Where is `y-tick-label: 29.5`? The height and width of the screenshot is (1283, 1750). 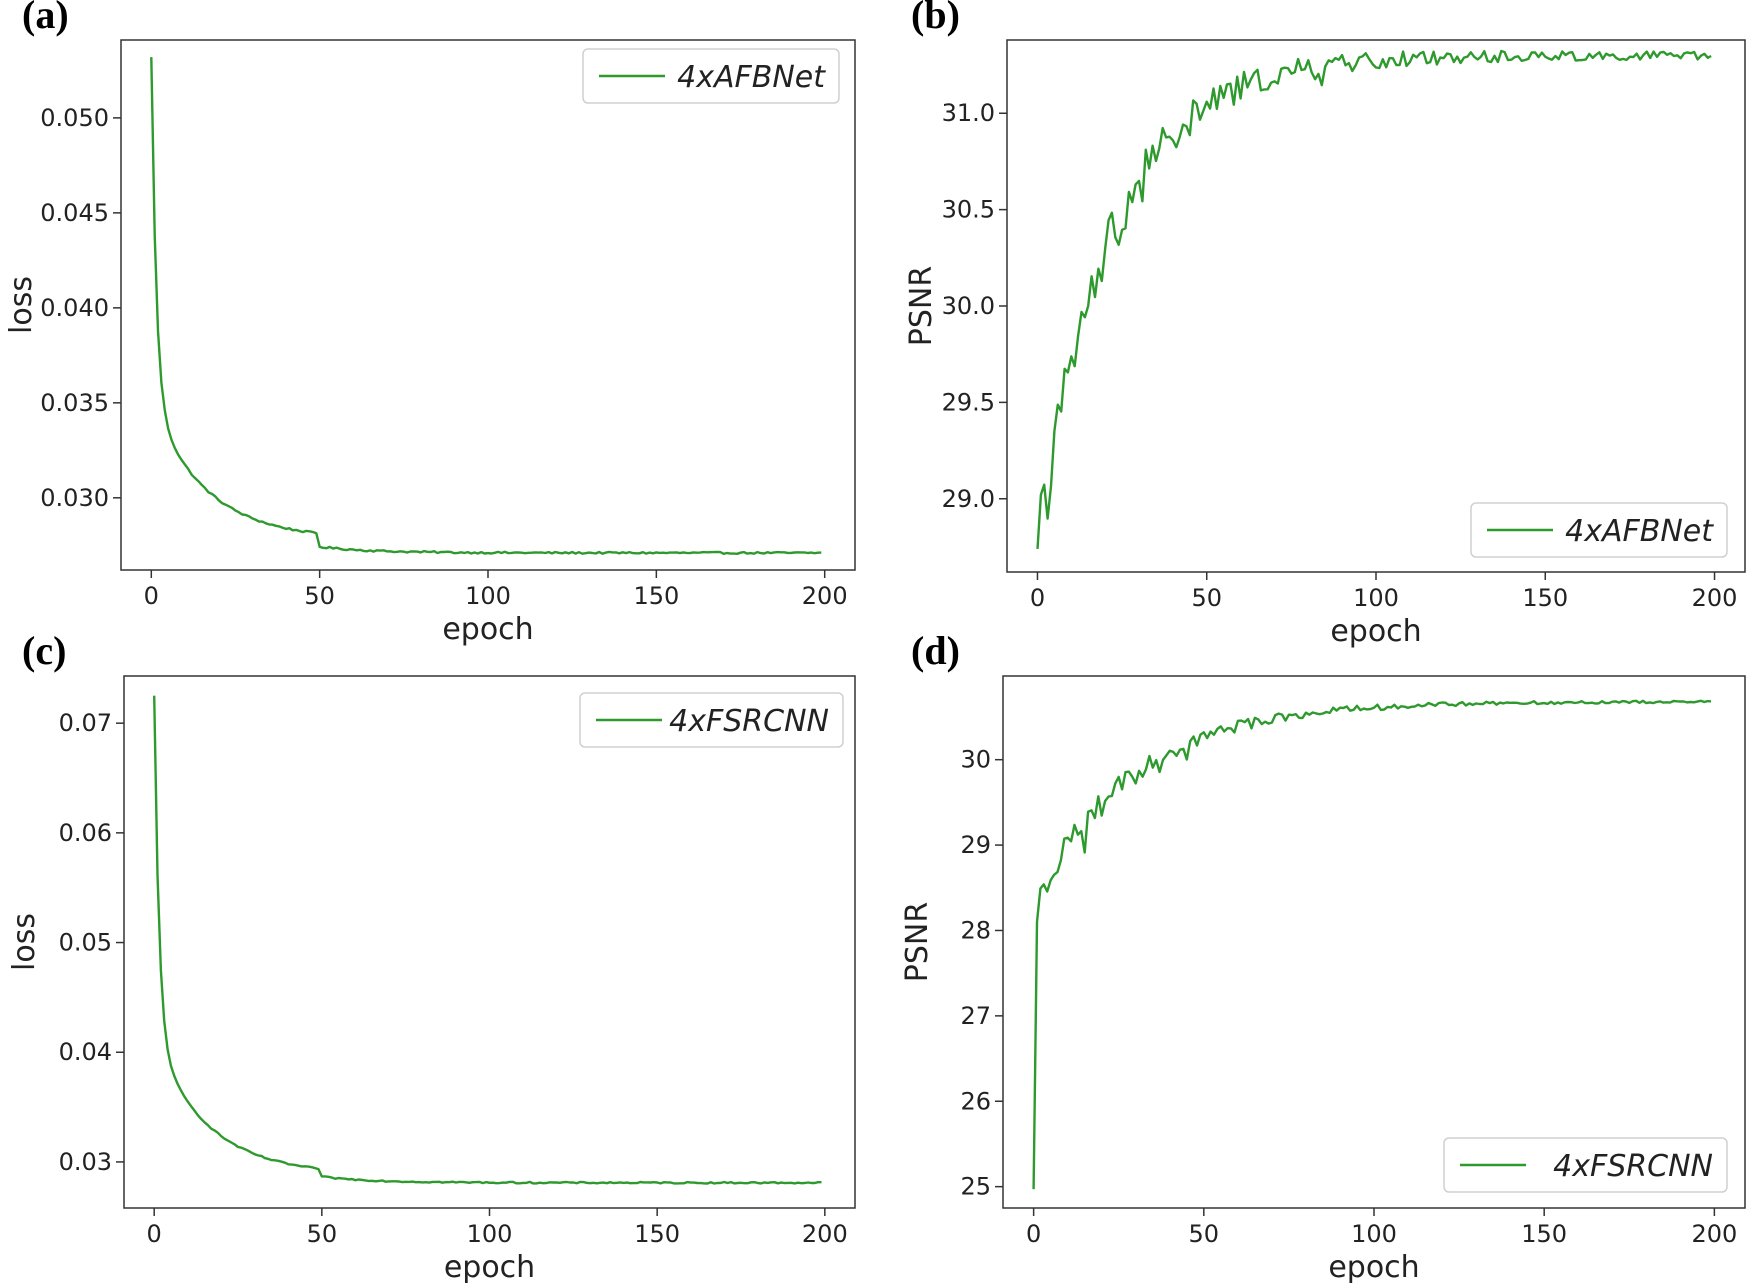
y-tick-label: 29.5 is located at coordinates (968, 402).